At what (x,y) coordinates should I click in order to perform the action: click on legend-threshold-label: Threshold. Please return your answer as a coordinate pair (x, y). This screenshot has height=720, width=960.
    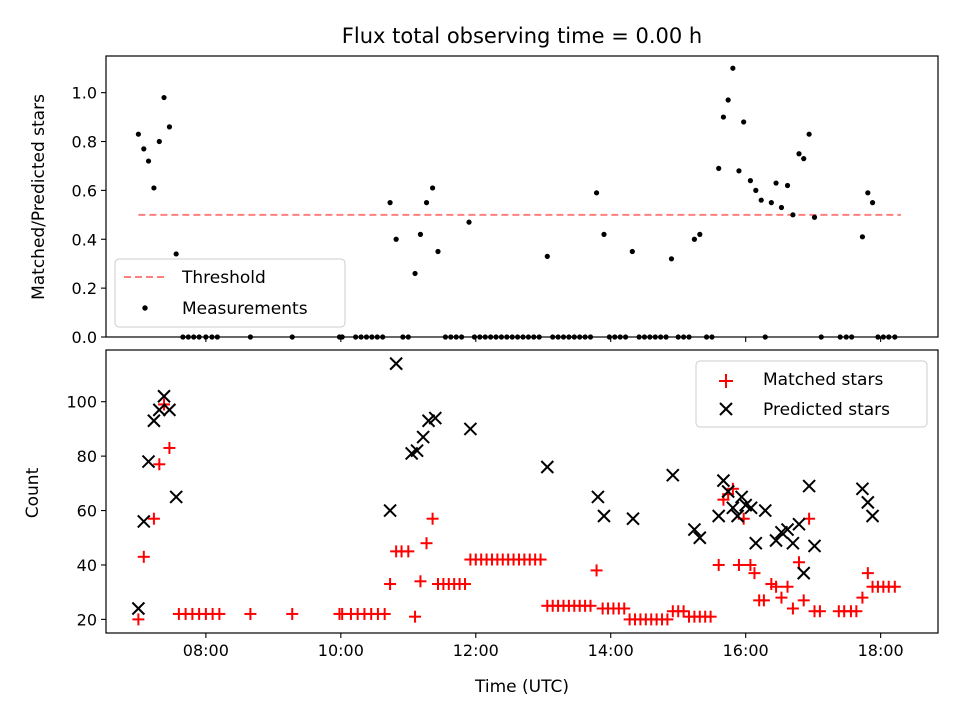
    Looking at the image, I should click on (223, 278).